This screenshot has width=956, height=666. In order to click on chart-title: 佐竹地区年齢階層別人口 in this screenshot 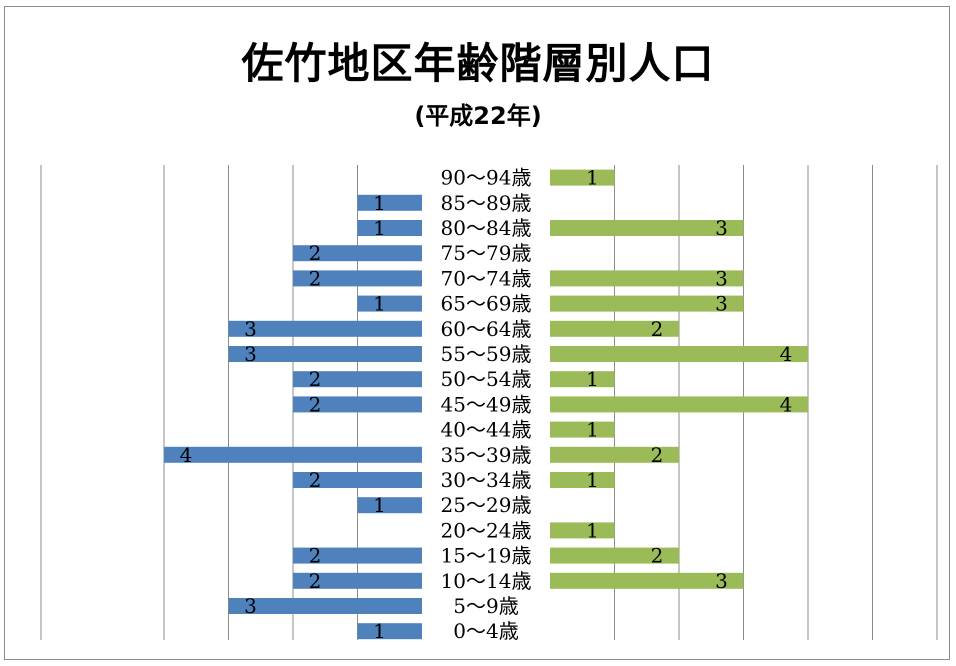, I will do `click(478, 63)`.